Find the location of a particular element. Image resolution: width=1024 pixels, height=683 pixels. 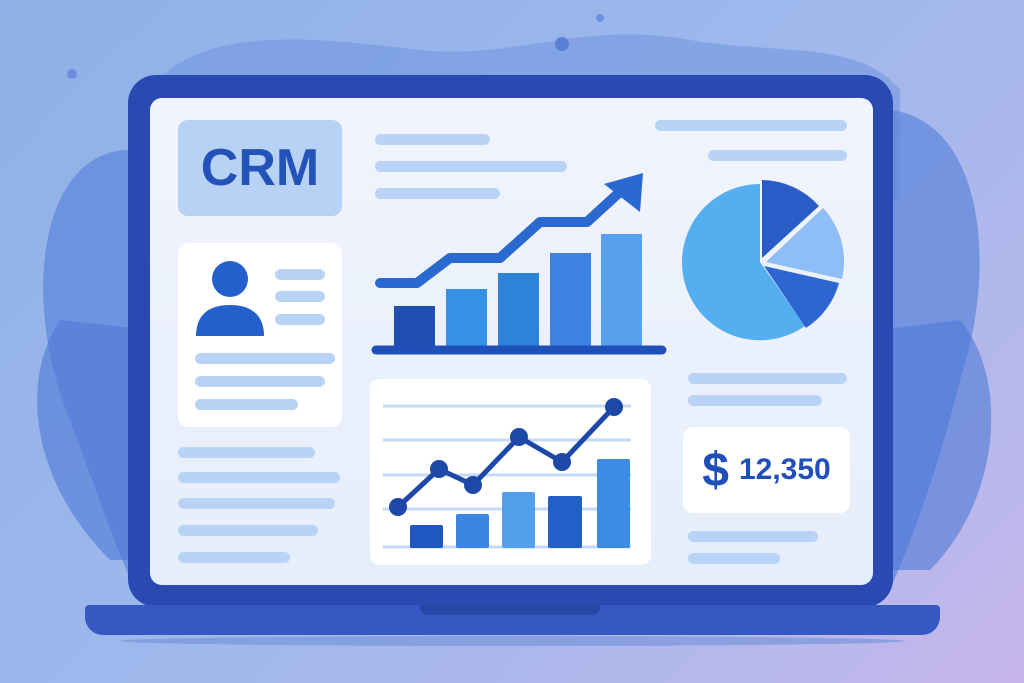

laptop-shadow is located at coordinates (512, 641).